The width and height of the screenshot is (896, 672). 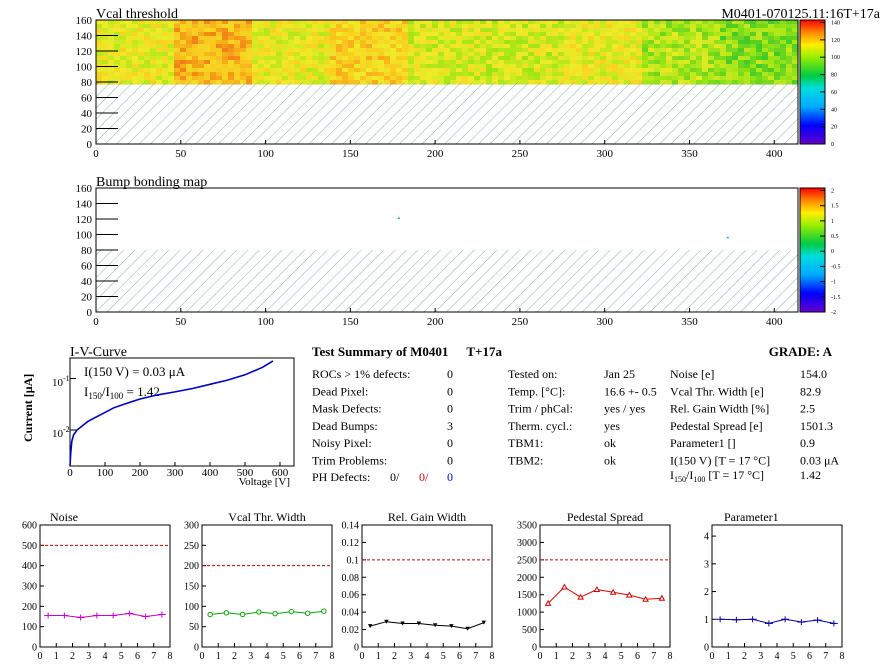 What do you see at coordinates (202, 656) in the screenshot?
I see `x-tick-label: 0` at bounding box center [202, 656].